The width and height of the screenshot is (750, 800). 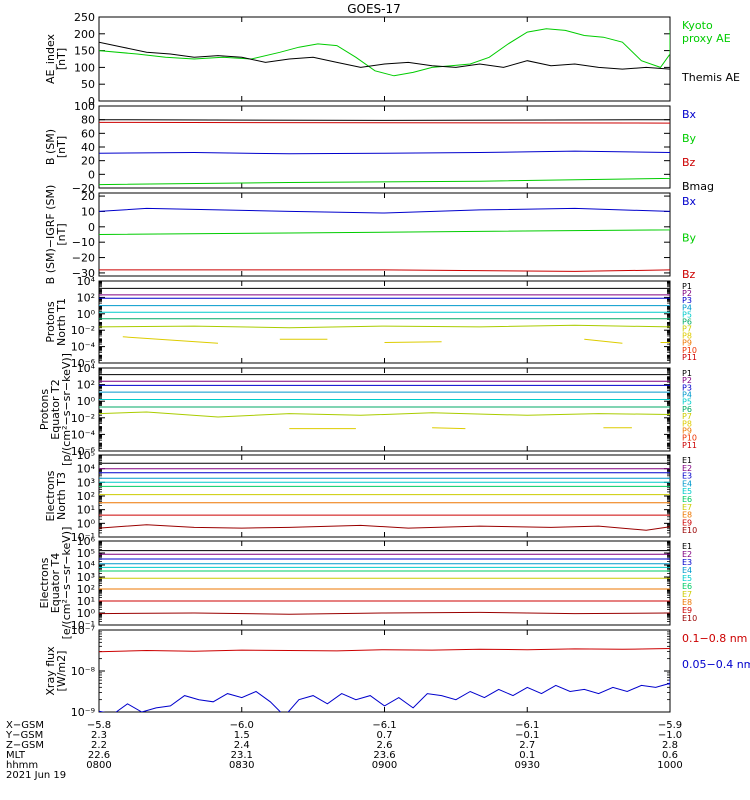 What do you see at coordinates (242, 745) in the screenshot?
I see `x-row-value: 2.4` at bounding box center [242, 745].